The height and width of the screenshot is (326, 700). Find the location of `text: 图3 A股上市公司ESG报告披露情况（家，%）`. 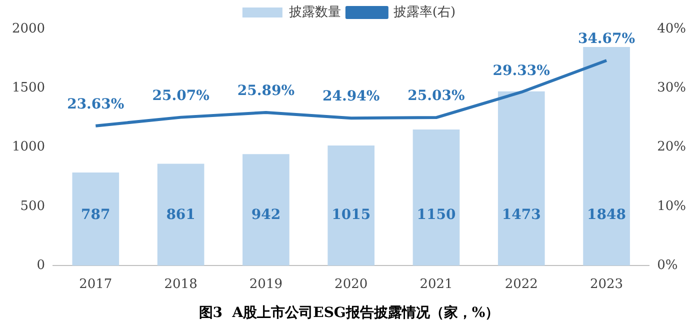

text: 图3 A股上市公司ESG报告披露情况（家，%） is located at coordinates (349, 313).